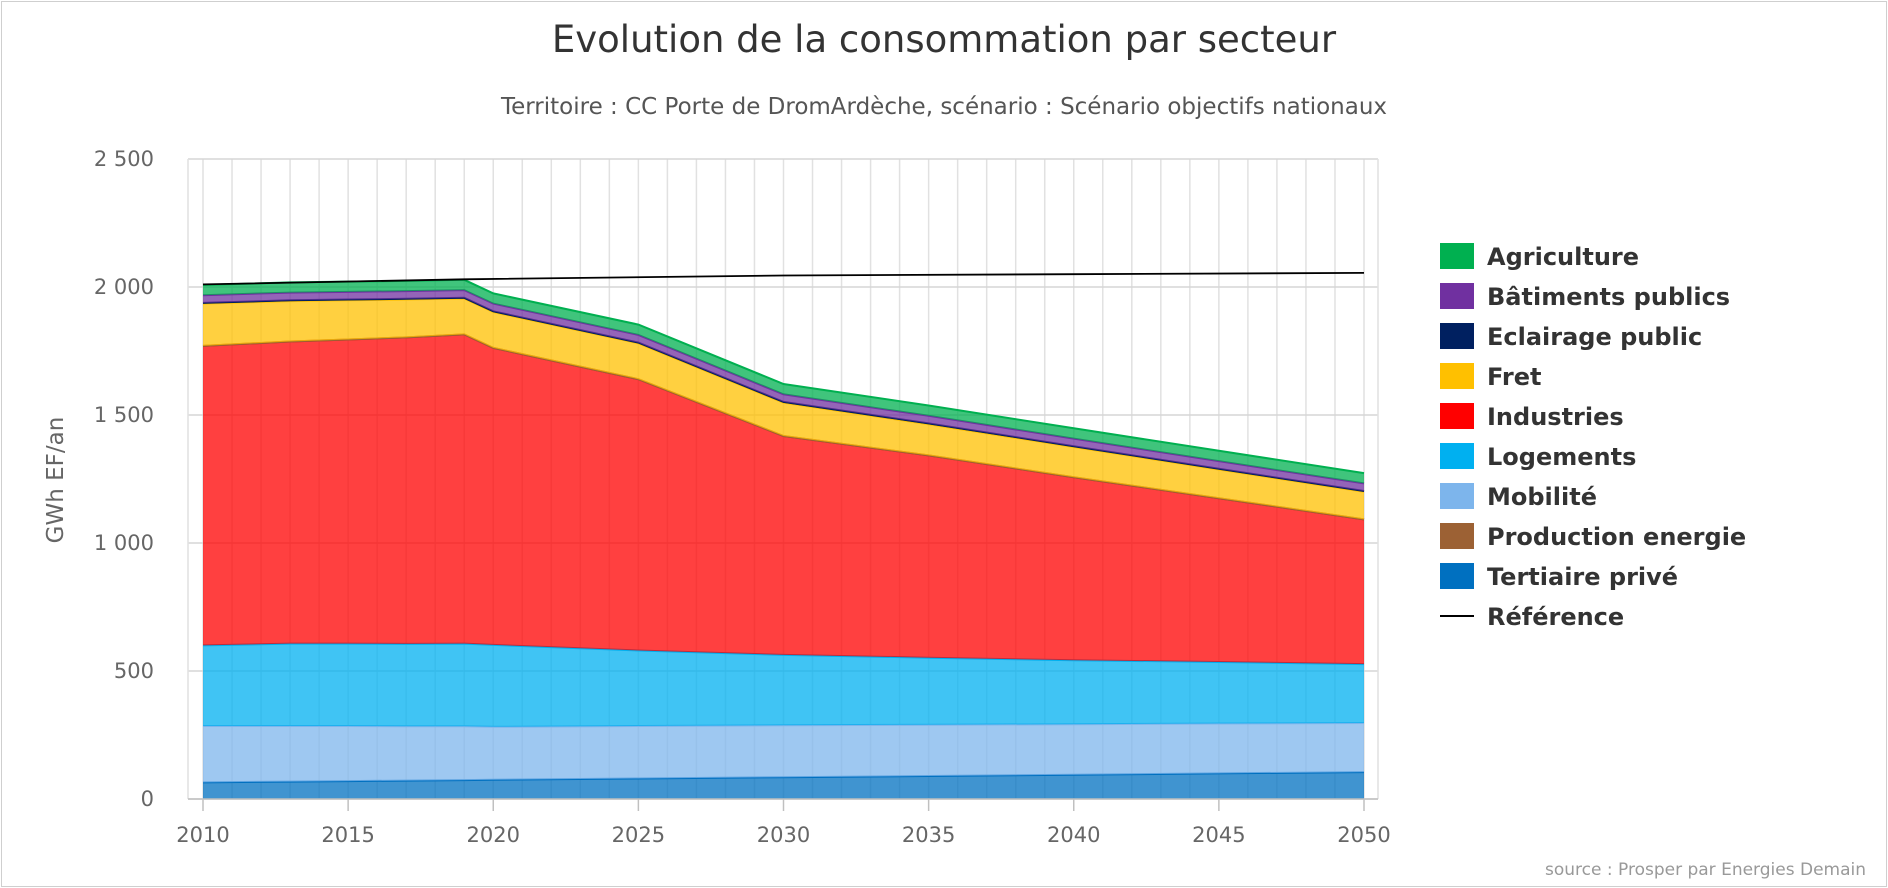 This screenshot has width=1888, height=888. Describe the element at coordinates (944, 39) in the screenshot. I see `chart-title: Evolution de la consommation par secteur` at that location.